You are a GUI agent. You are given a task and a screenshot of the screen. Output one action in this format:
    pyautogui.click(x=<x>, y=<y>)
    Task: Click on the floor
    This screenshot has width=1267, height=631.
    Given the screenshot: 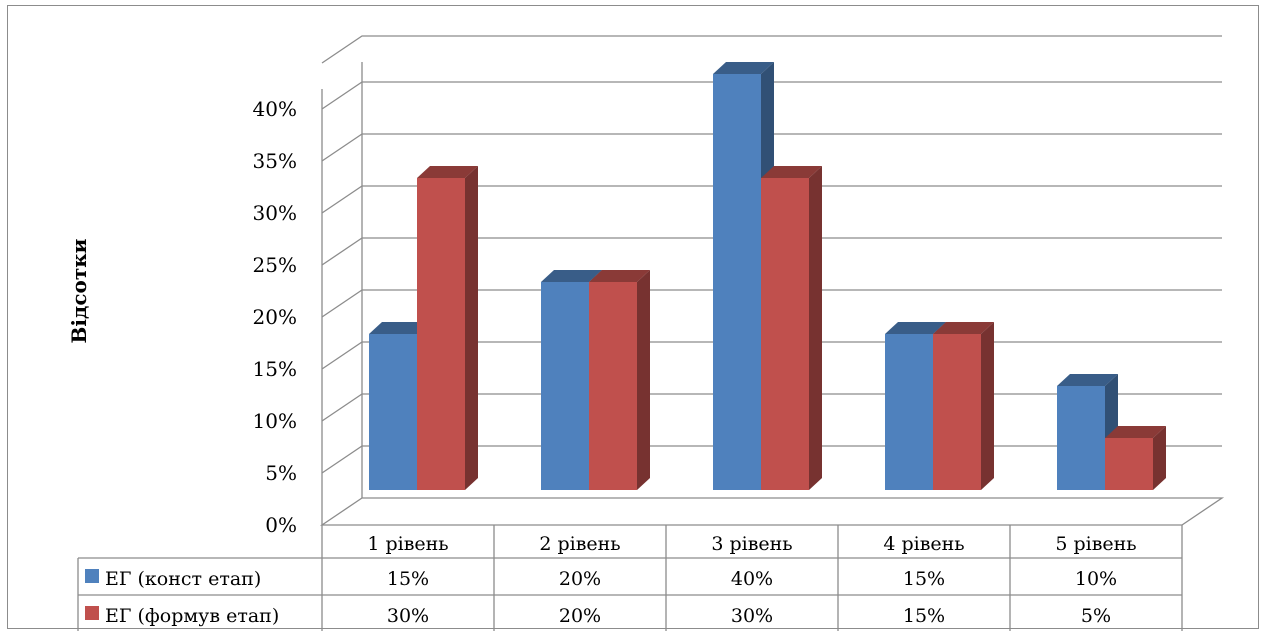 What is the action you would take?
    pyautogui.click(x=772, y=511)
    